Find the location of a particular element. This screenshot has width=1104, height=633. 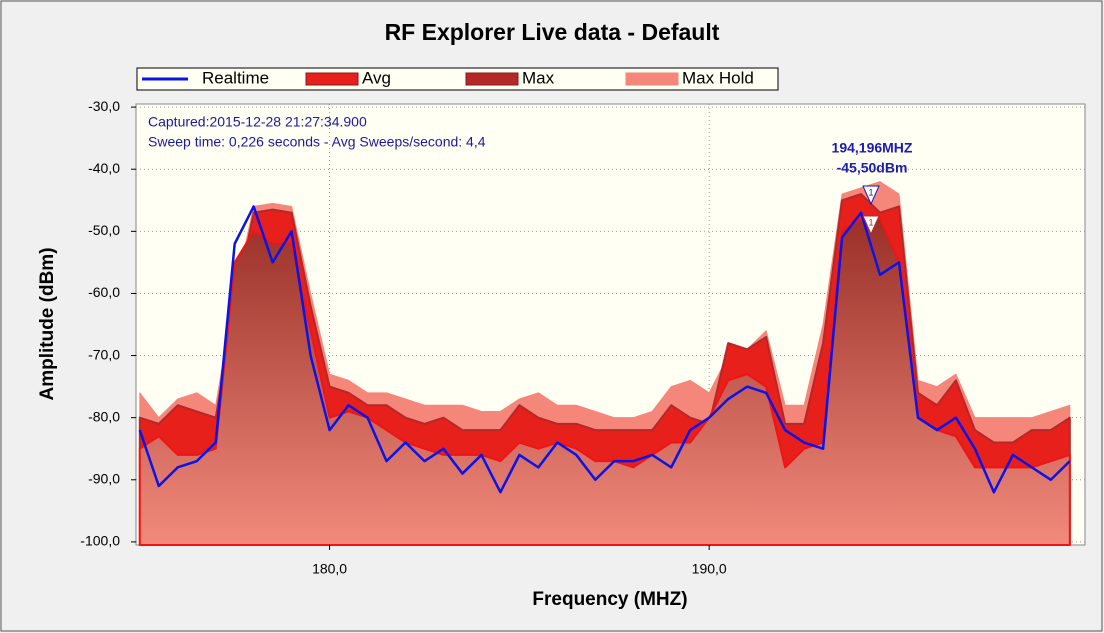

x-tick-label: 190,0 is located at coordinates (709, 569).